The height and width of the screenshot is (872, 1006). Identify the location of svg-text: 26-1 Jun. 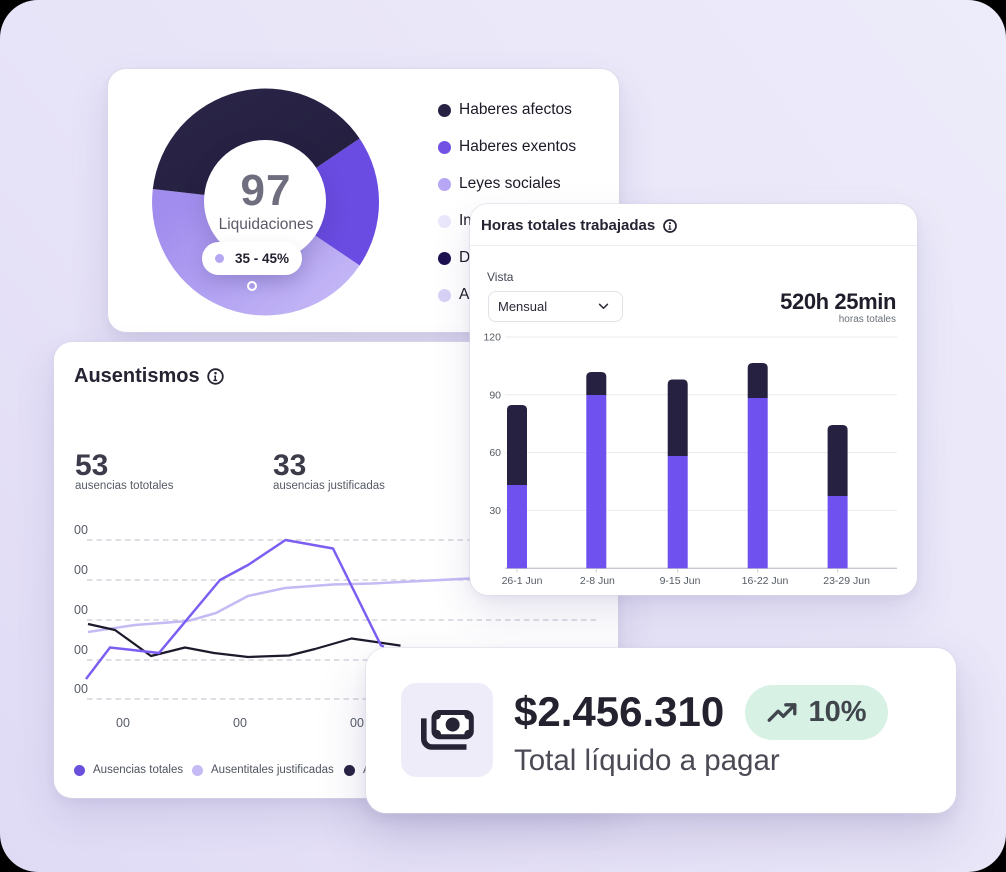
(522, 581).